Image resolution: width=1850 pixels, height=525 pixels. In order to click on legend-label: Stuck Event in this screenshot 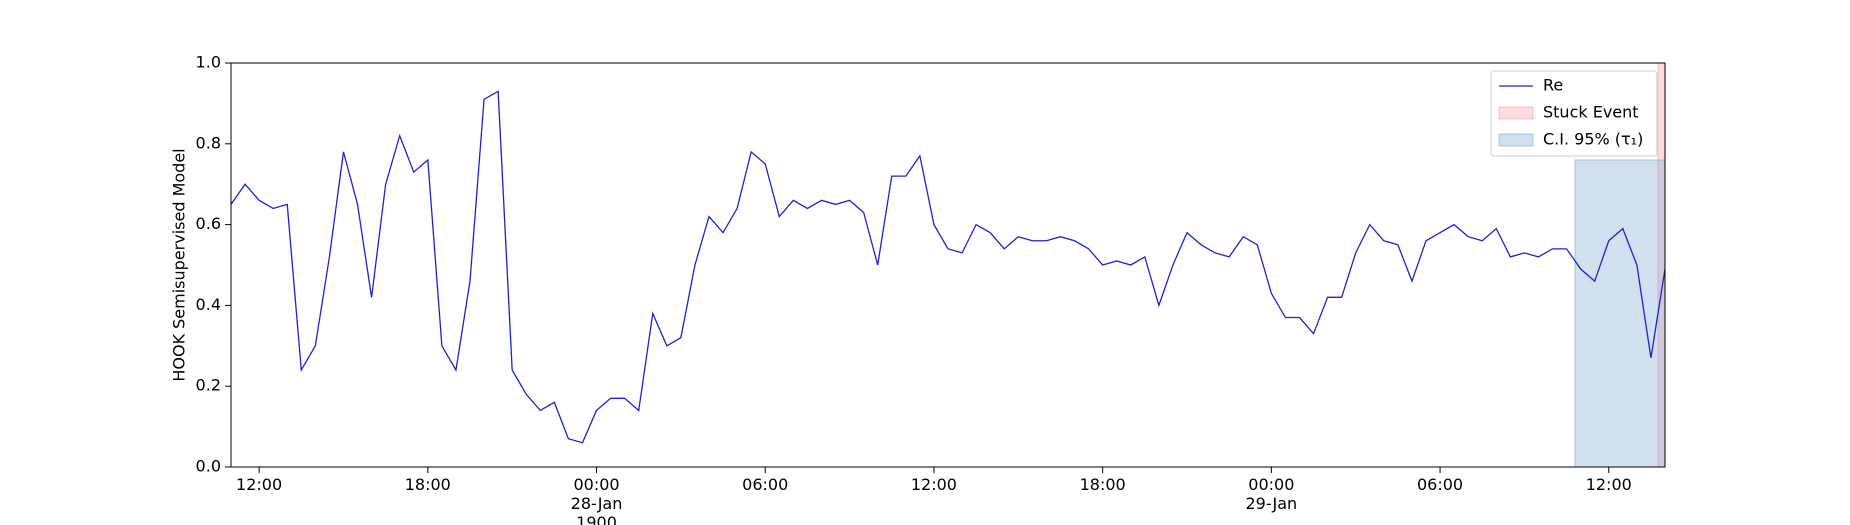, I will do `click(1591, 112)`.